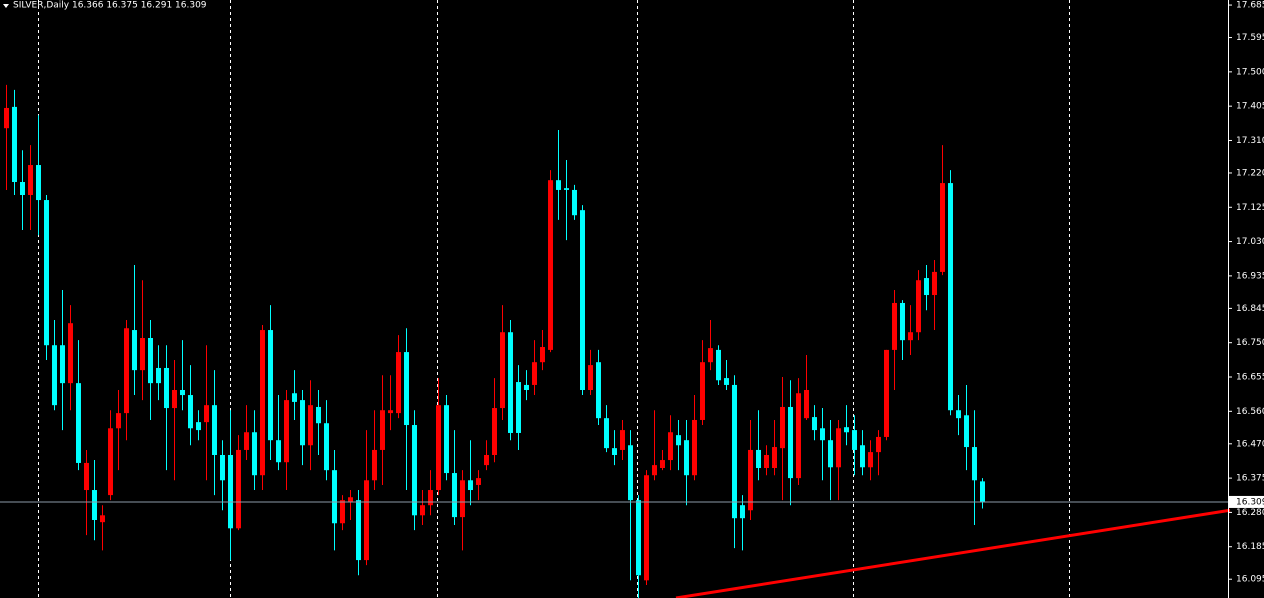 The height and width of the screenshot is (598, 1264). Describe the element at coordinates (1250, 242) in the screenshot. I see `y-tick-label: 17.030` at that location.